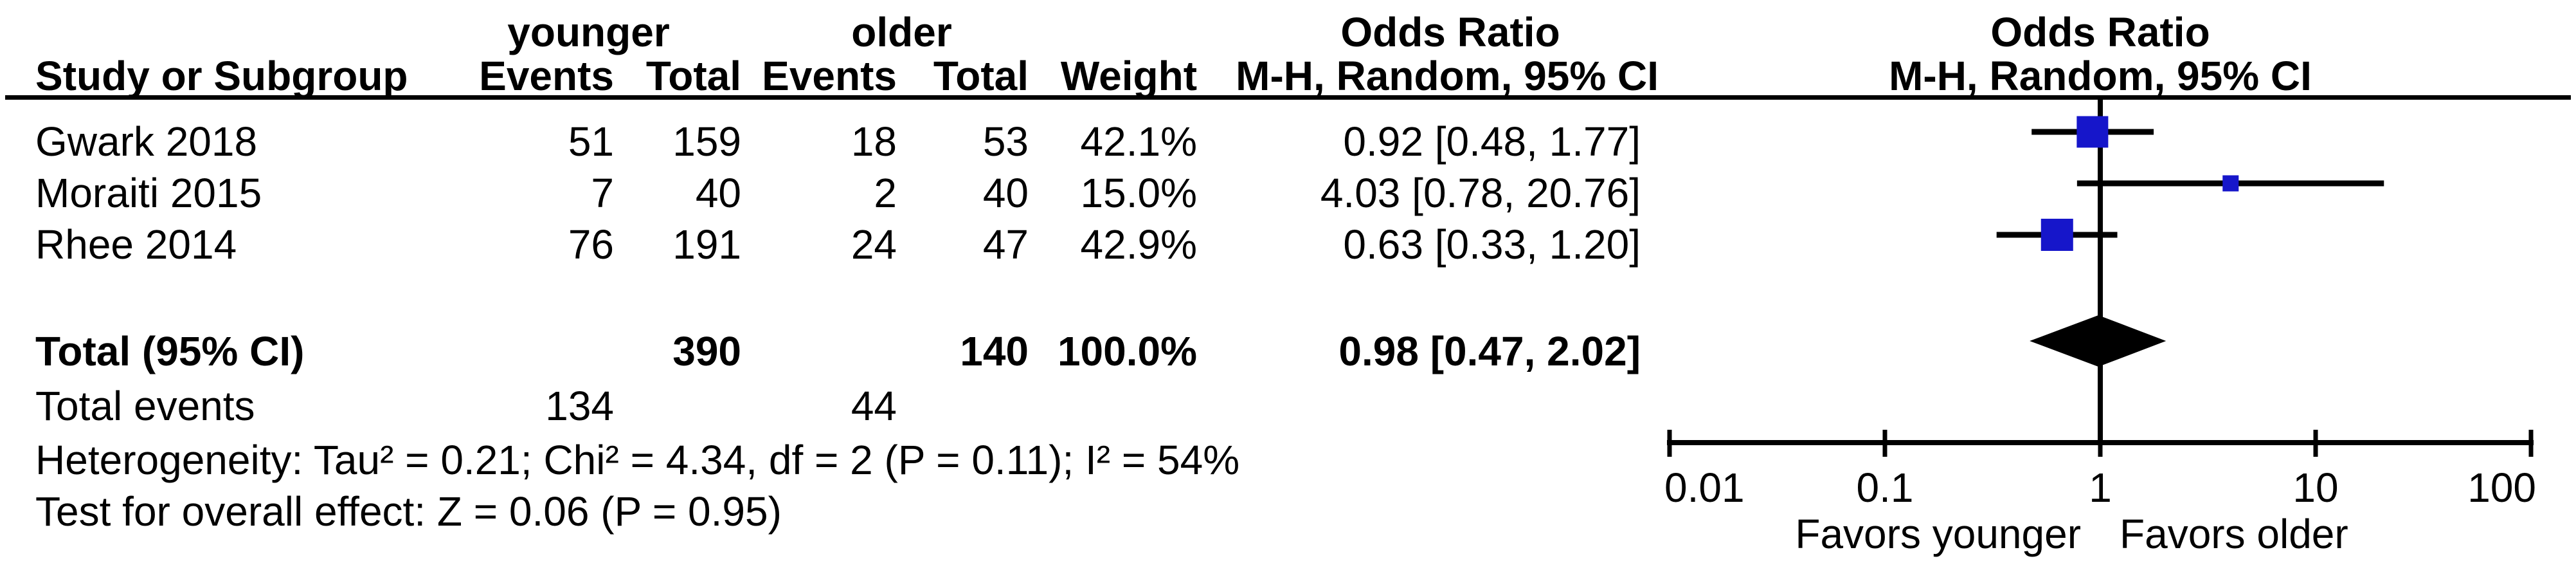 The width and height of the screenshot is (2576, 570). Describe the element at coordinates (221, 76) in the screenshot. I see `col-header-study: Study or Subgroup` at that location.